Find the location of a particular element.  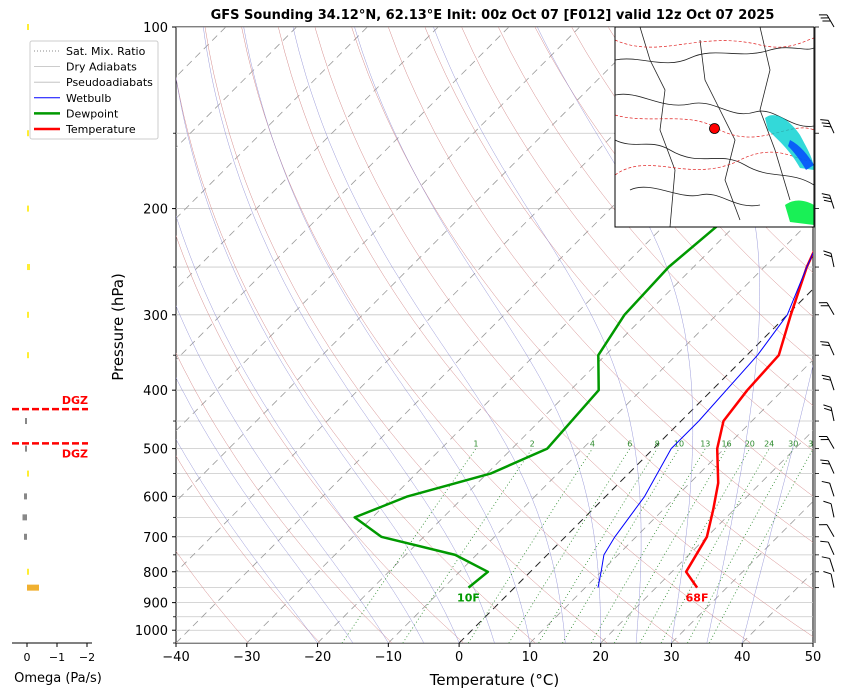

mixing-ratio-label: 6 is located at coordinates (629, 444).